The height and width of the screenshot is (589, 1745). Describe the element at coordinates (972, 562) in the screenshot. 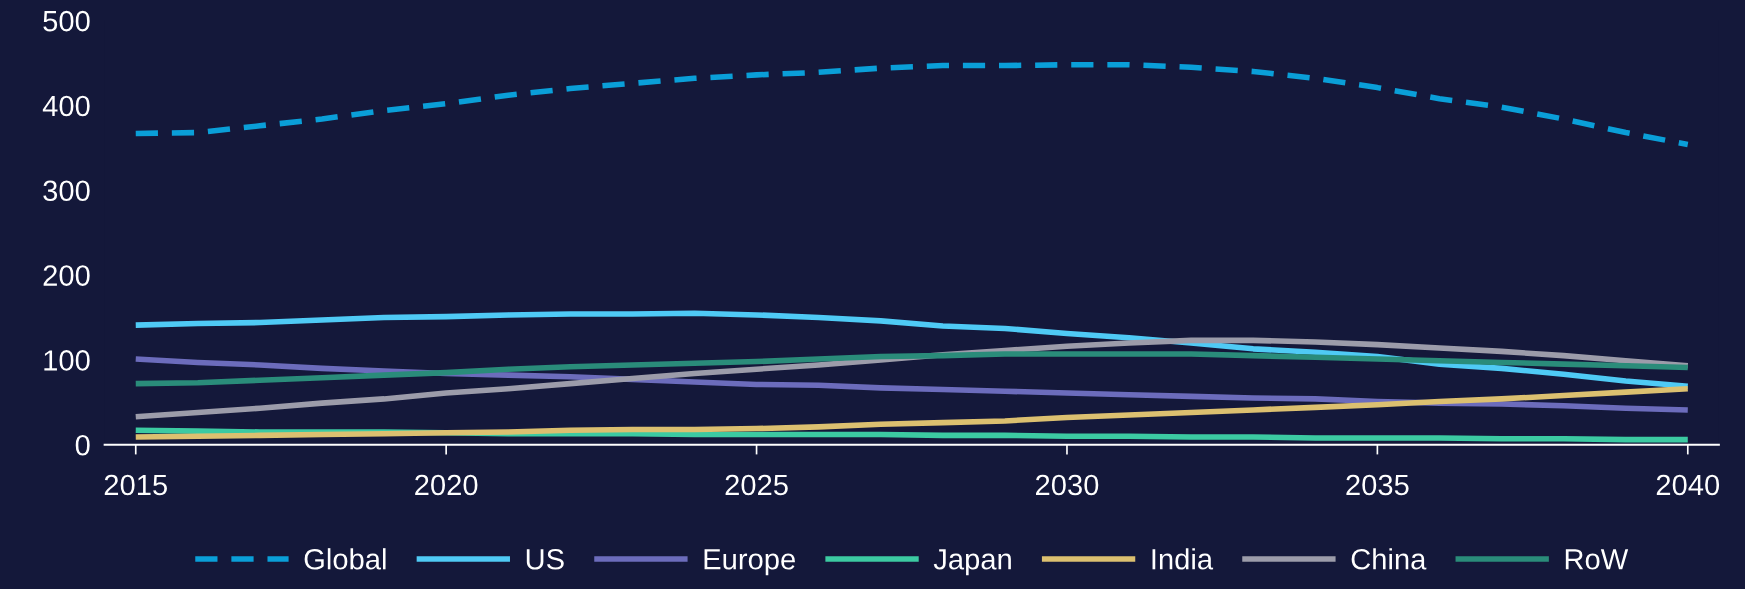

I see `legend-label: Japan` at that location.